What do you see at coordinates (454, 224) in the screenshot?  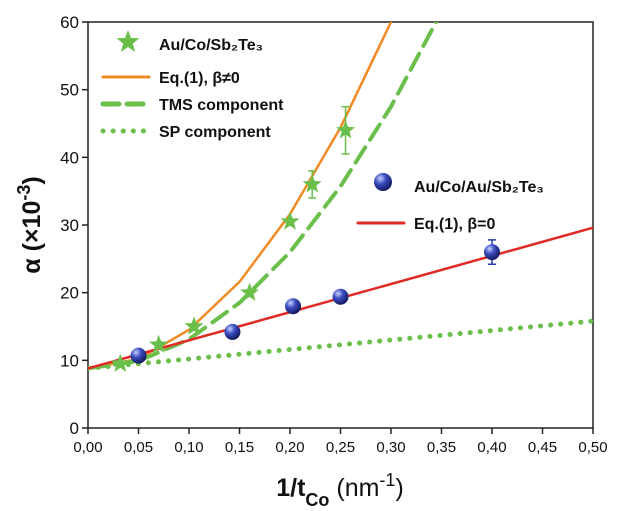 I see `legend-label: Eq.(1), β=0` at bounding box center [454, 224].